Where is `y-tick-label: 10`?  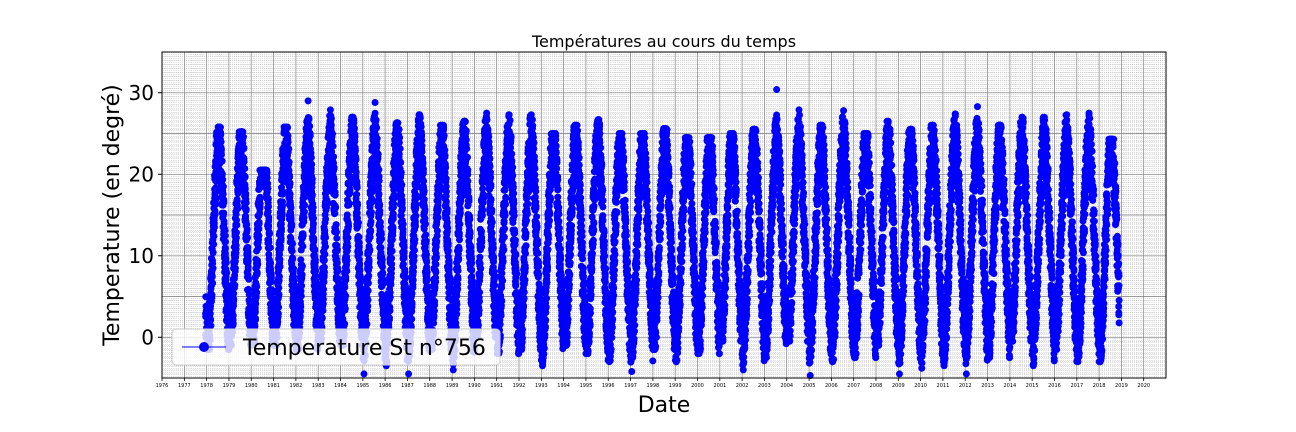
y-tick-label: 10 is located at coordinates (141, 256).